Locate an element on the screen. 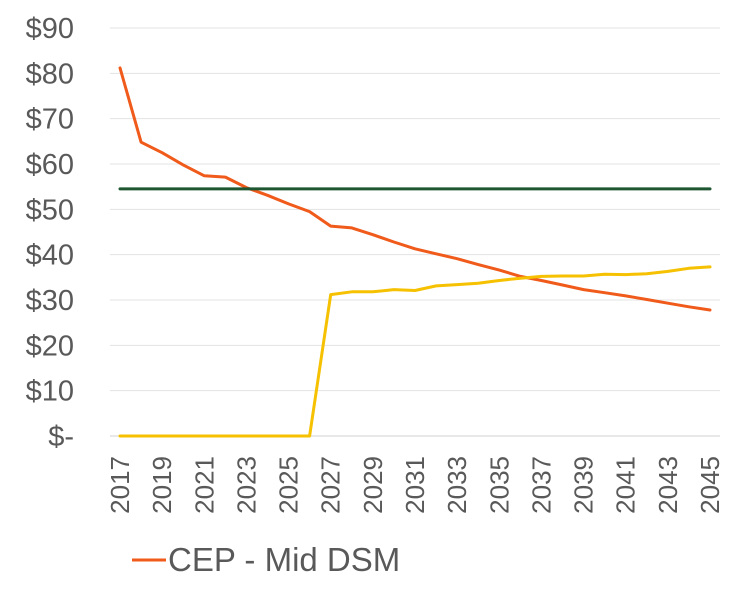 This screenshot has width=740, height=615. y-axis-tick-labels: $- $10 $20 $30 $40 $50 $60 $70 $80 $90 is located at coordinates (50, 233).